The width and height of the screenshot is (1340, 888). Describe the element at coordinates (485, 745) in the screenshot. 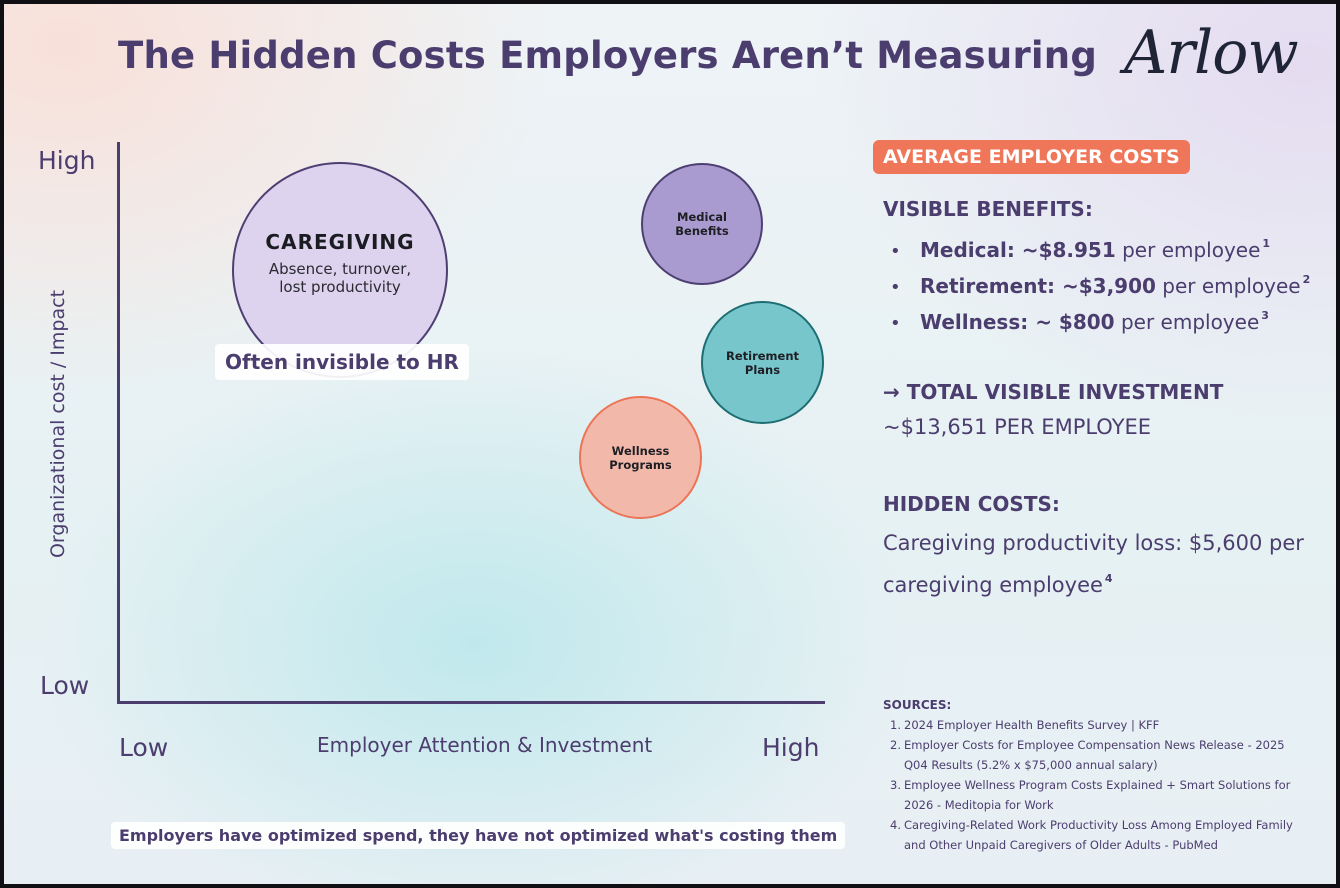

I see `x-axis-title: Employer Attention & Investment` at that location.